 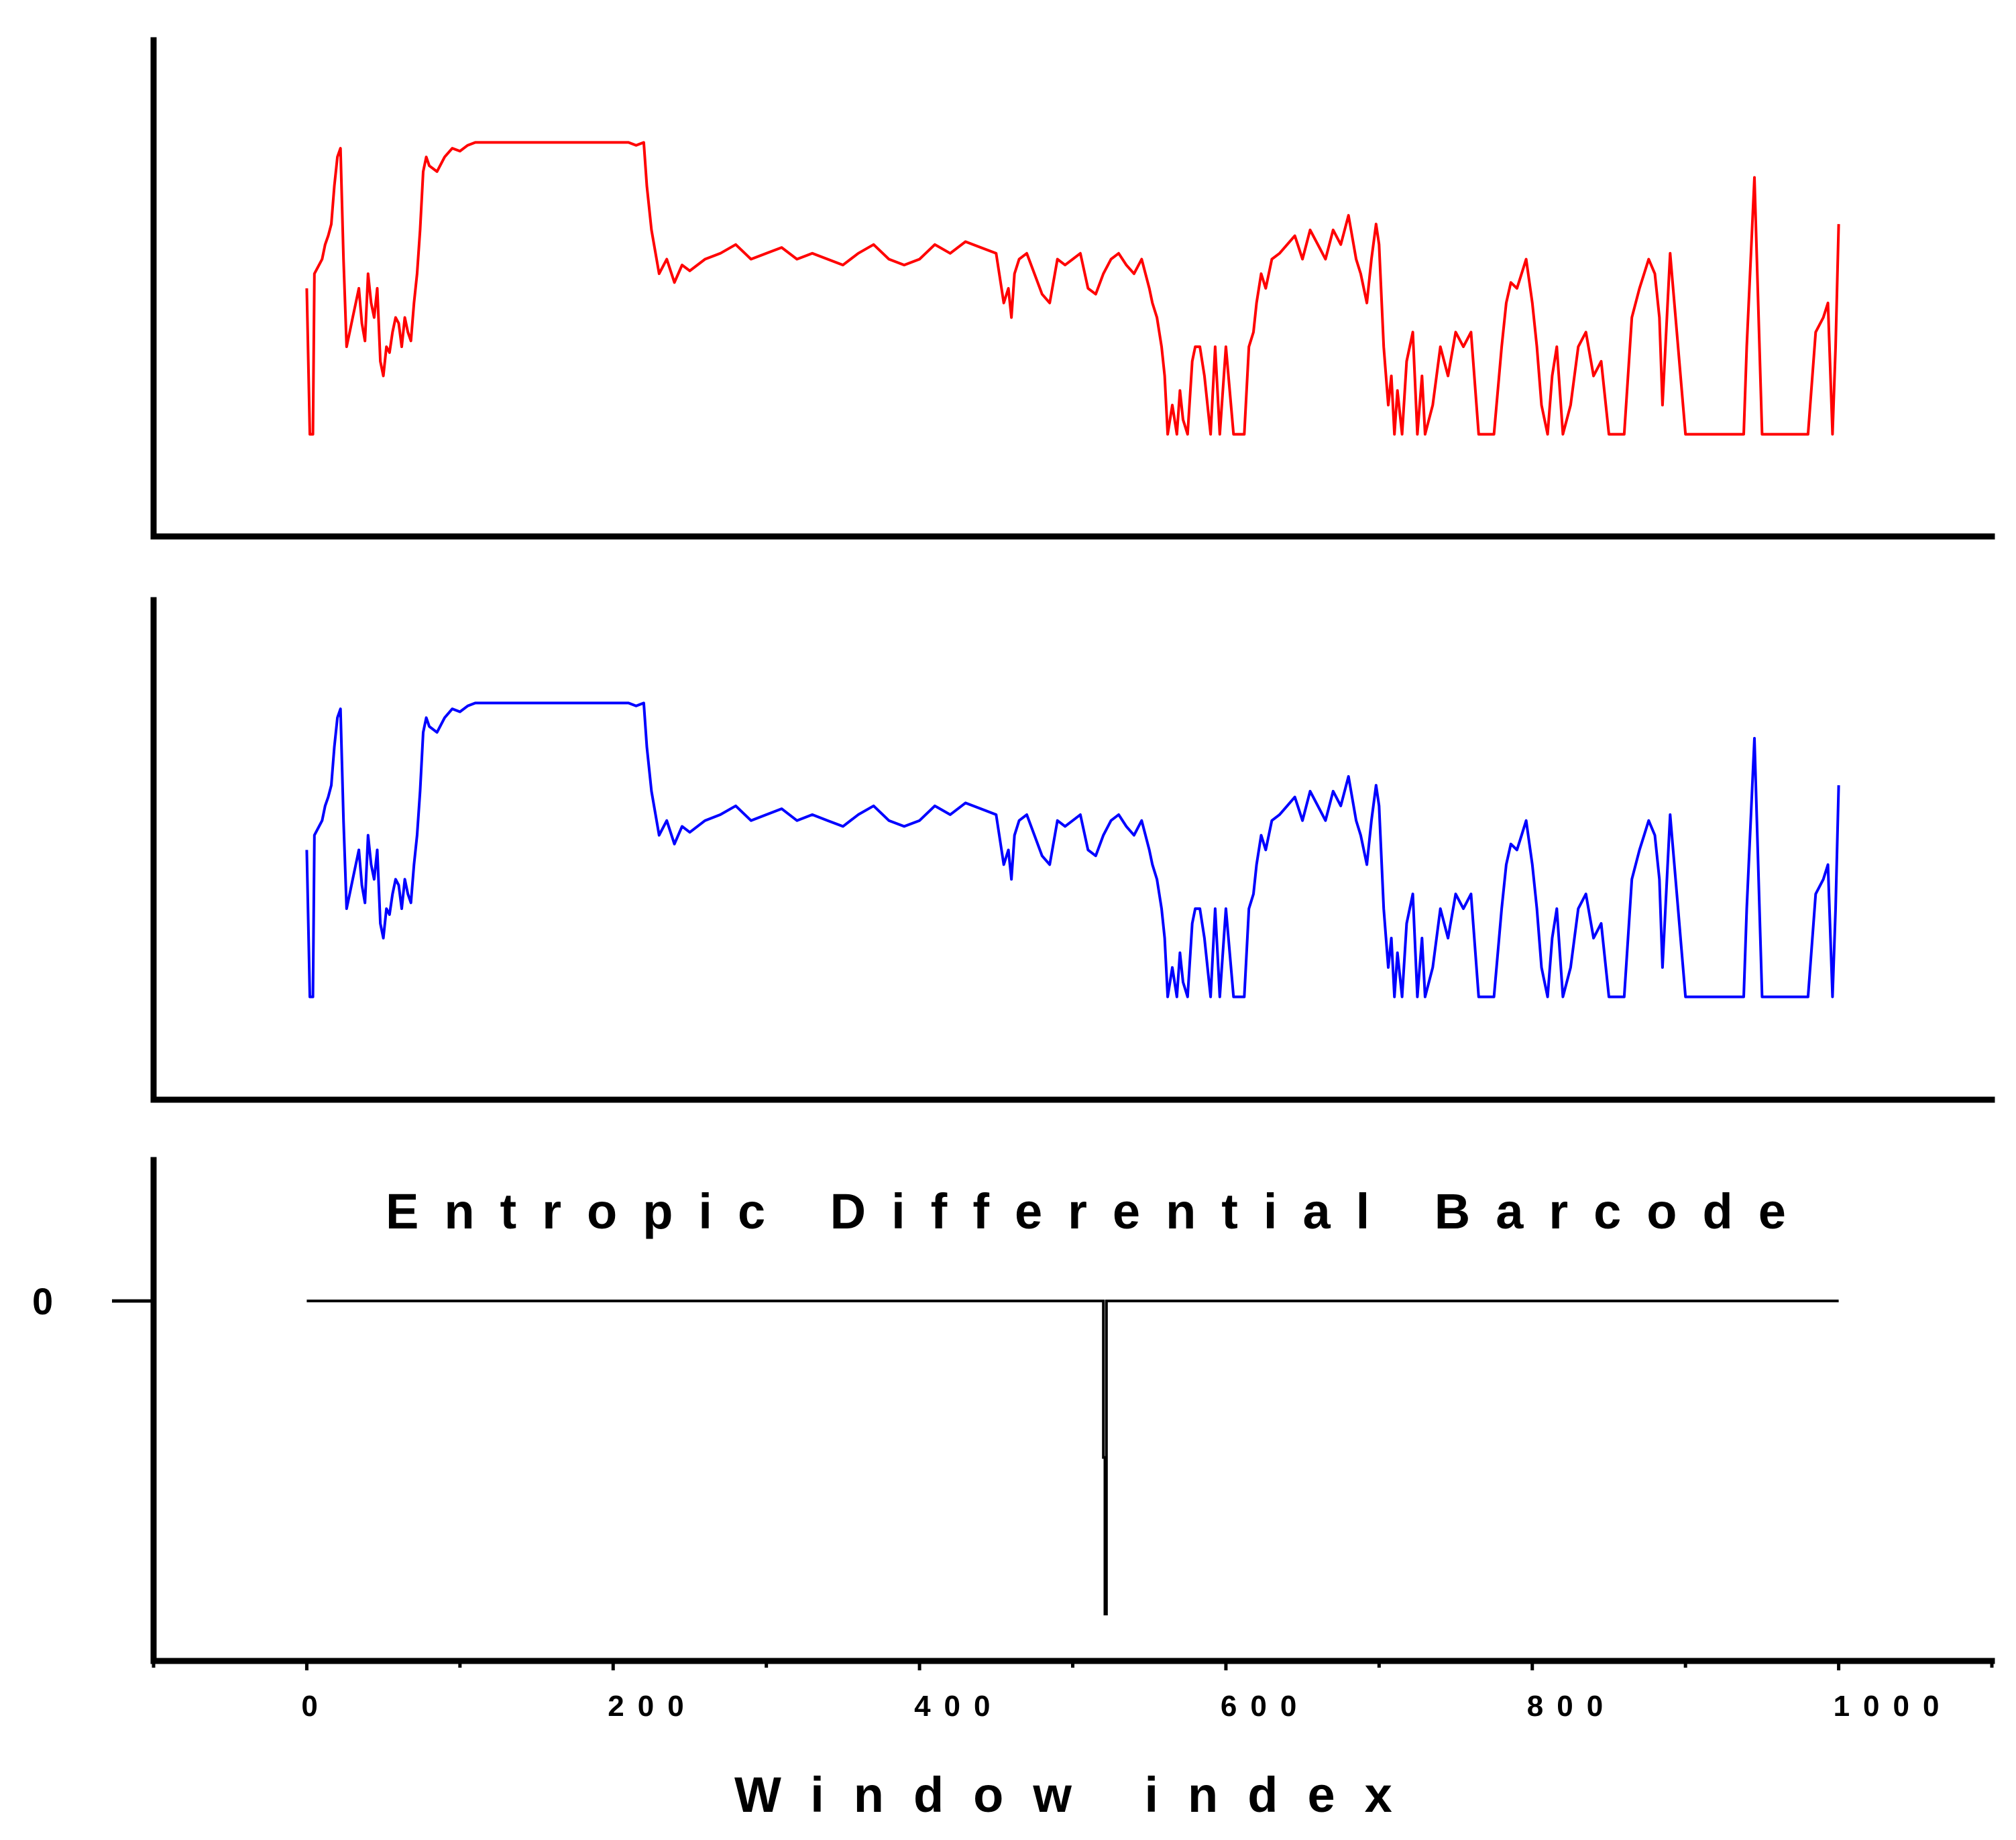 I want to click on top-panel-series-line, so click(x=1072, y=288).